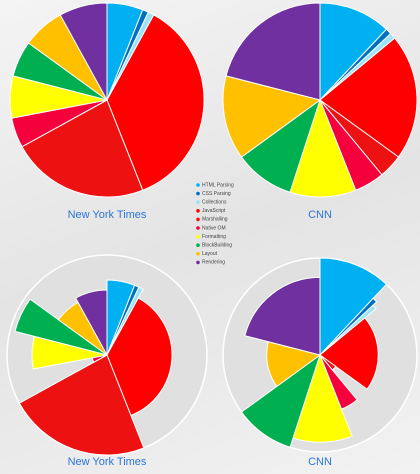  What do you see at coordinates (214, 211) in the screenshot?
I see `legend-label: JavaScript` at bounding box center [214, 211].